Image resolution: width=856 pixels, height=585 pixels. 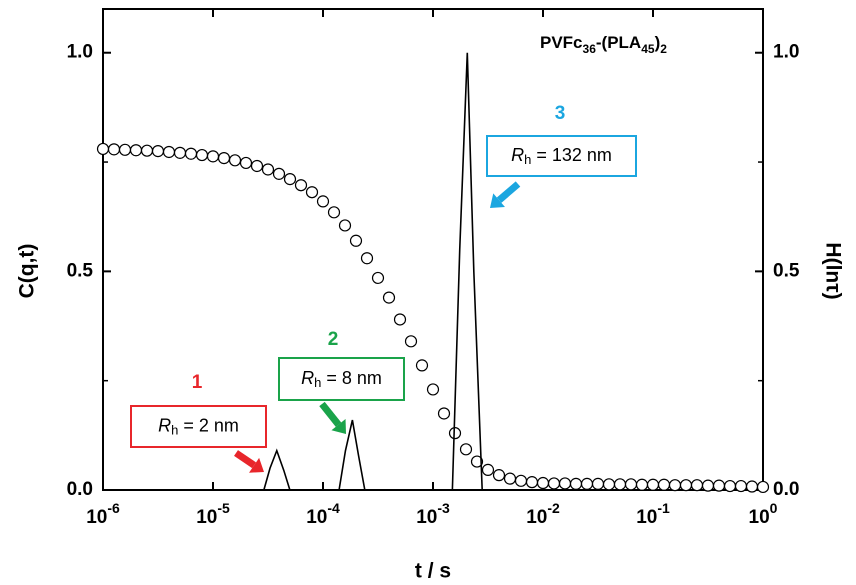 What do you see at coordinates (590, 49) in the screenshot?
I see `title-subscript: 36` at bounding box center [590, 49].